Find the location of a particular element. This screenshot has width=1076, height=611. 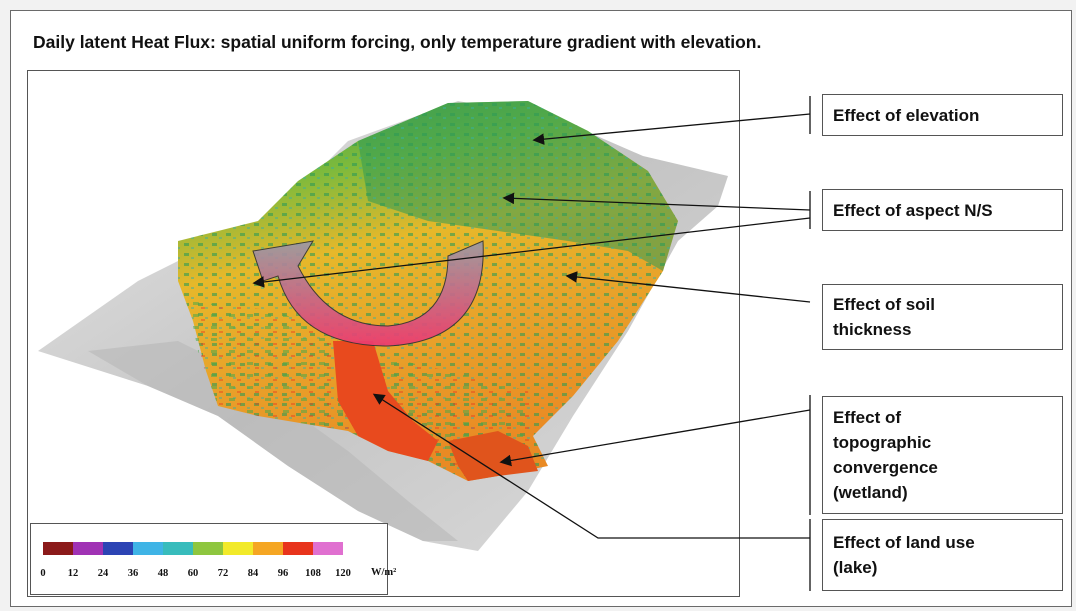

legend-swatches is located at coordinates (193, 548).